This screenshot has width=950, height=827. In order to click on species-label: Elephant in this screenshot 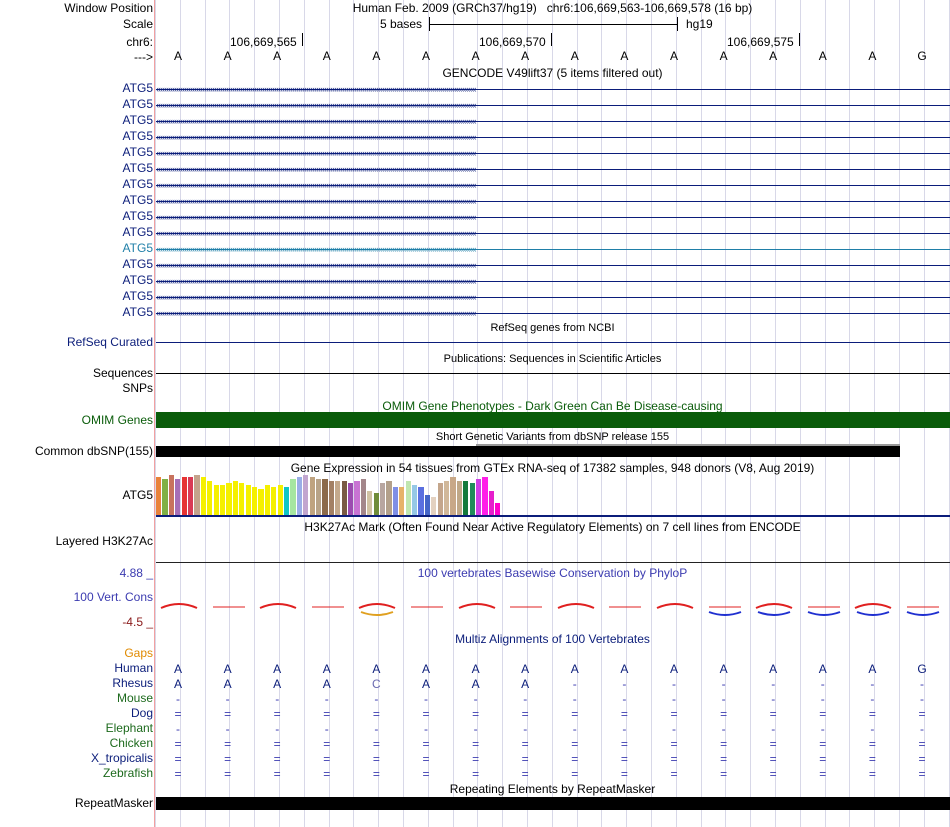, I will do `click(129, 728)`.